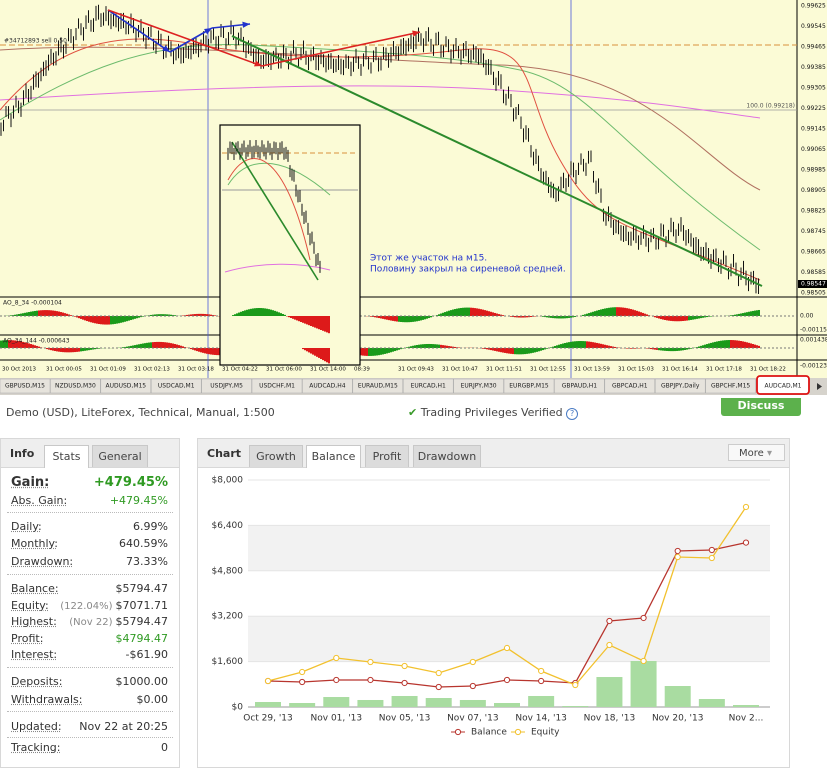 Image resolution: width=827 pixels, height=768 pixels. What do you see at coordinates (751, 453) in the screenshot?
I see `more-text: More` at bounding box center [751, 453].